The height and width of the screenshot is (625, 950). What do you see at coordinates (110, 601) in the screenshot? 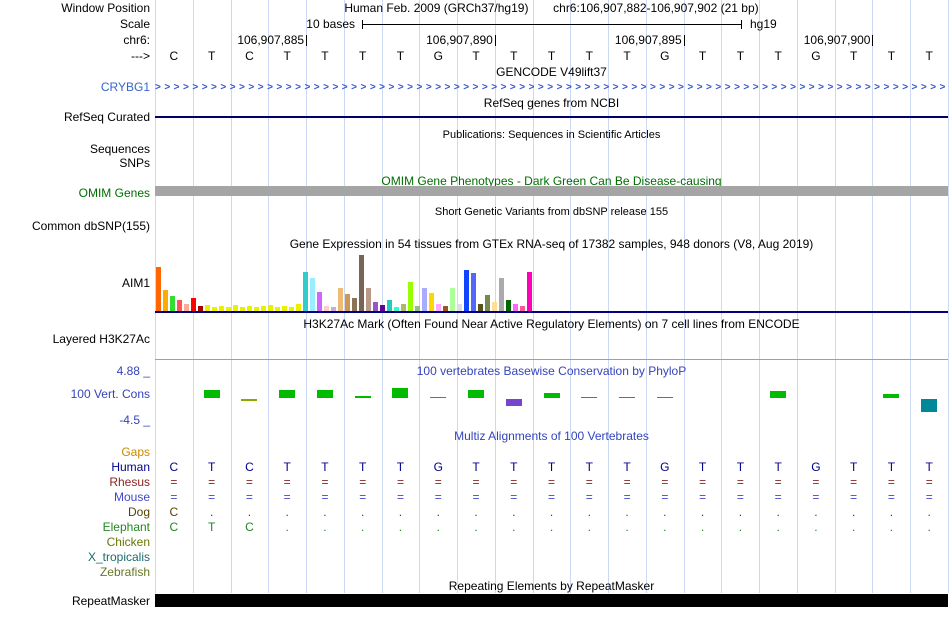
I see `repeatmasker-label: RepeatMasker` at bounding box center [110, 601].